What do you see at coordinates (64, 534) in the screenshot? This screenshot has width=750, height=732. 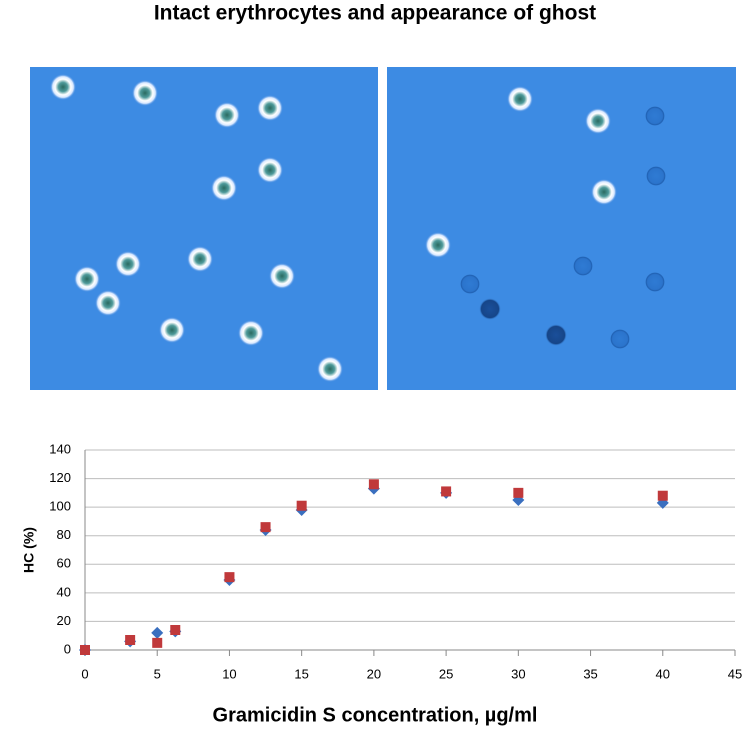 I see `y-tick-label: 80` at bounding box center [64, 534].